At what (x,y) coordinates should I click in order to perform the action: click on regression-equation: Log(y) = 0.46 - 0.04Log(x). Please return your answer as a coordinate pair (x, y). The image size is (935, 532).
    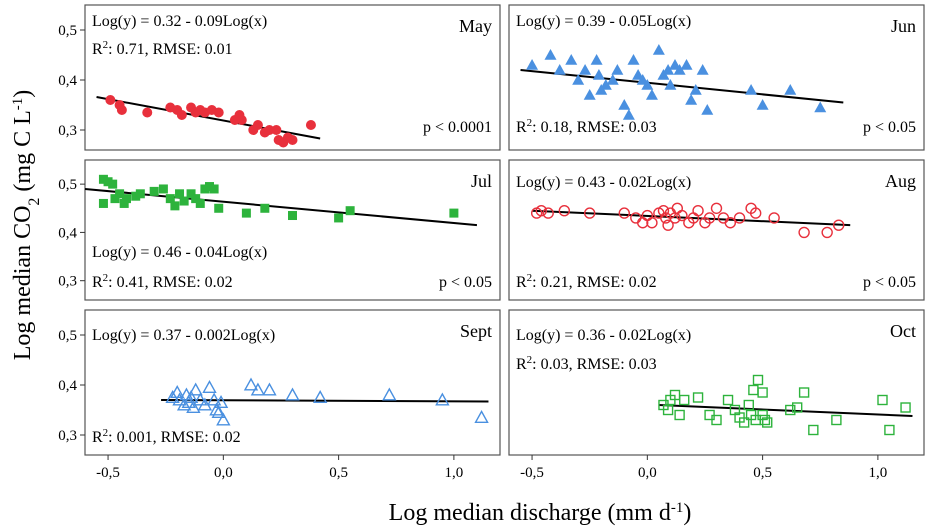
    Looking at the image, I should click on (179, 252).